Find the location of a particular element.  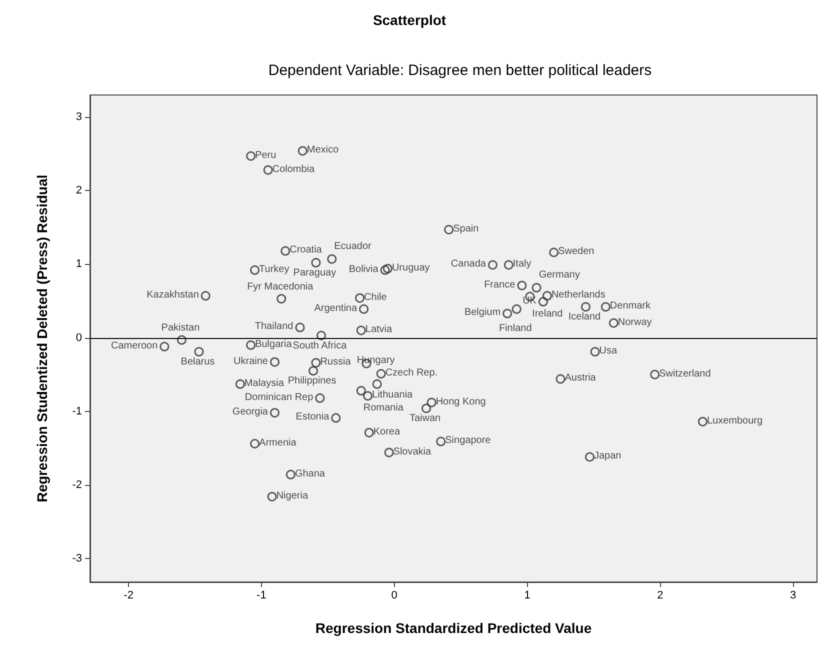

x-tick-label: 3 is located at coordinates (793, 596).